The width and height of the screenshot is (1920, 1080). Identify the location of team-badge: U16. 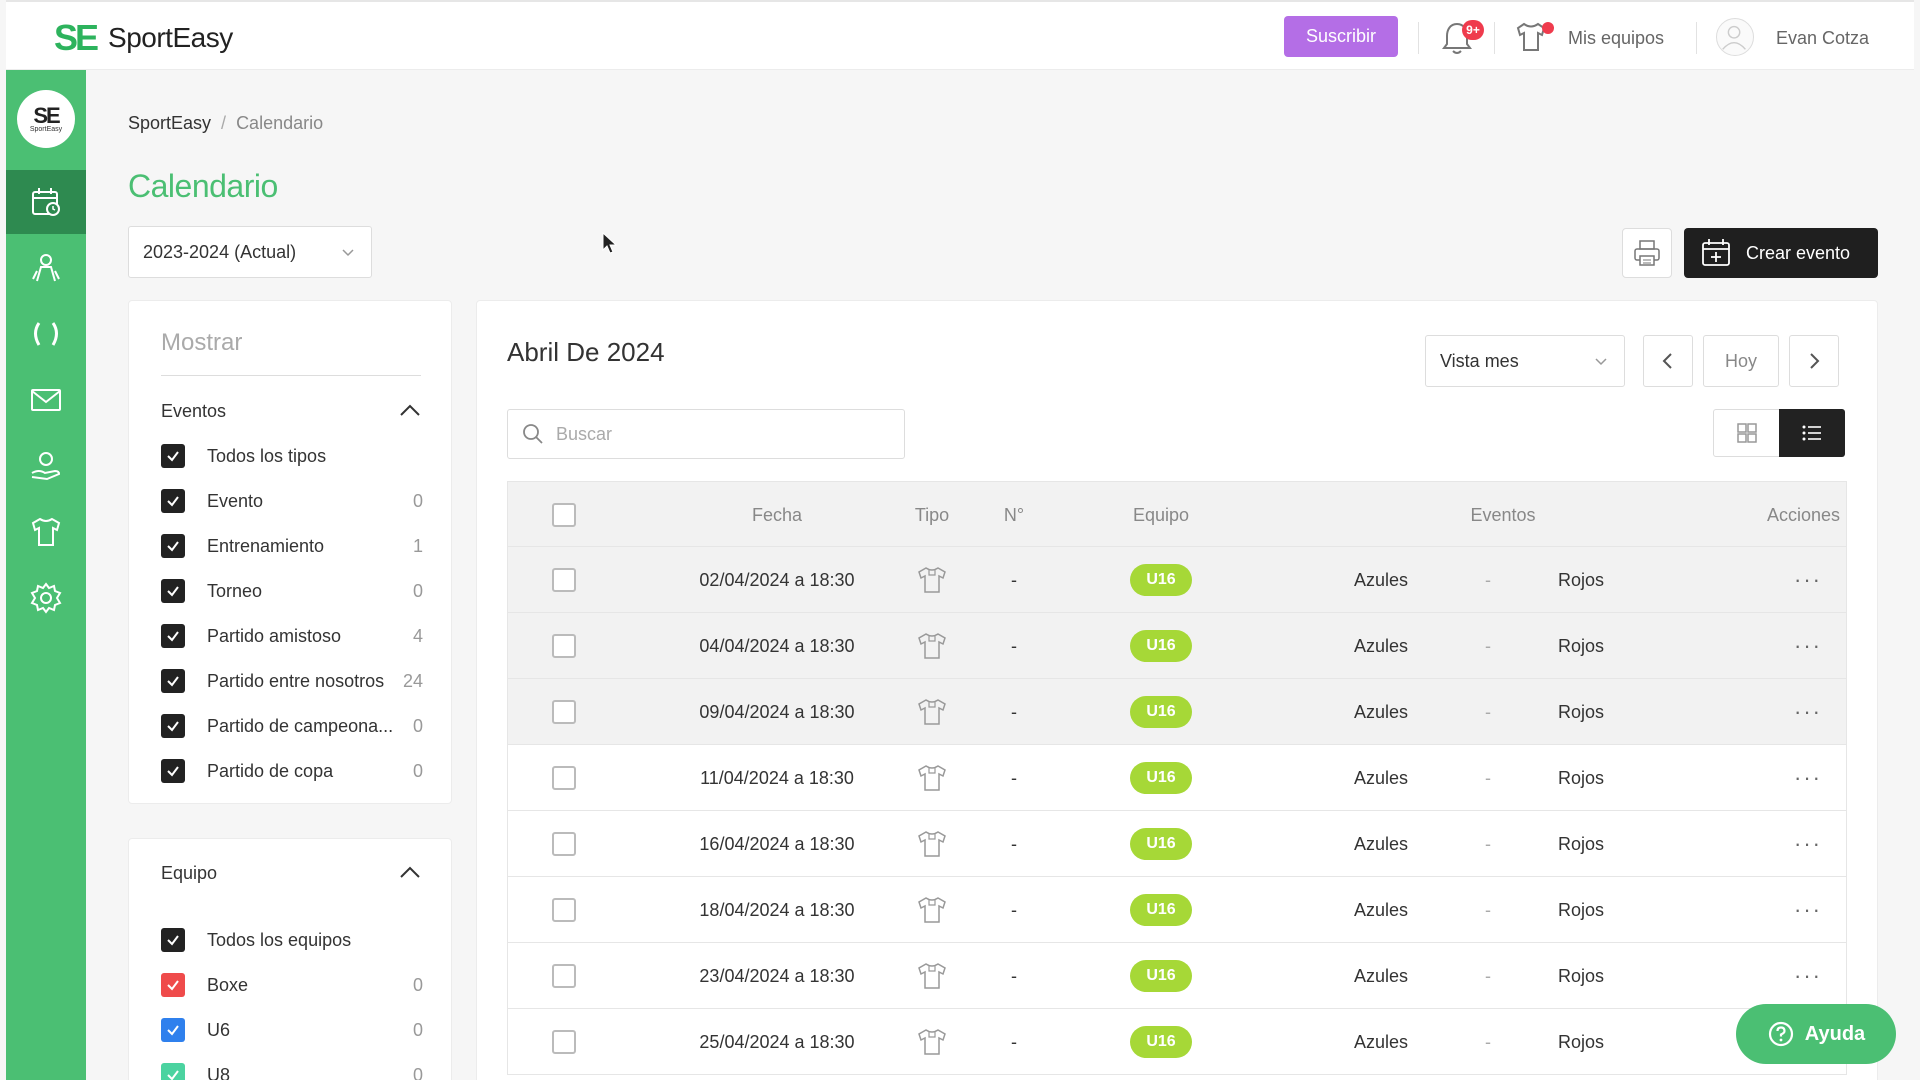
(1161, 1042).